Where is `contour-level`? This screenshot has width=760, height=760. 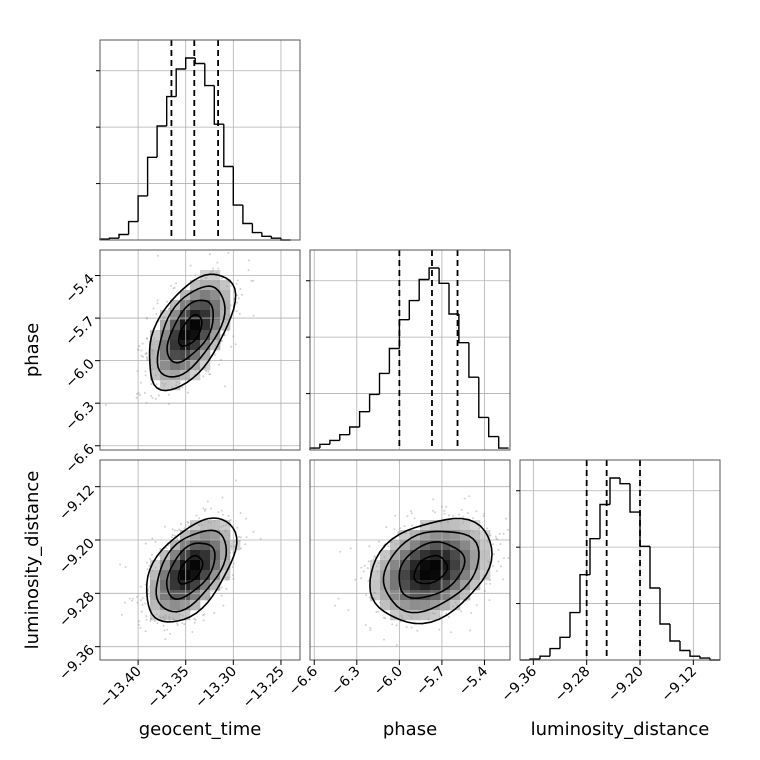
contour-level is located at coordinates (431, 571).